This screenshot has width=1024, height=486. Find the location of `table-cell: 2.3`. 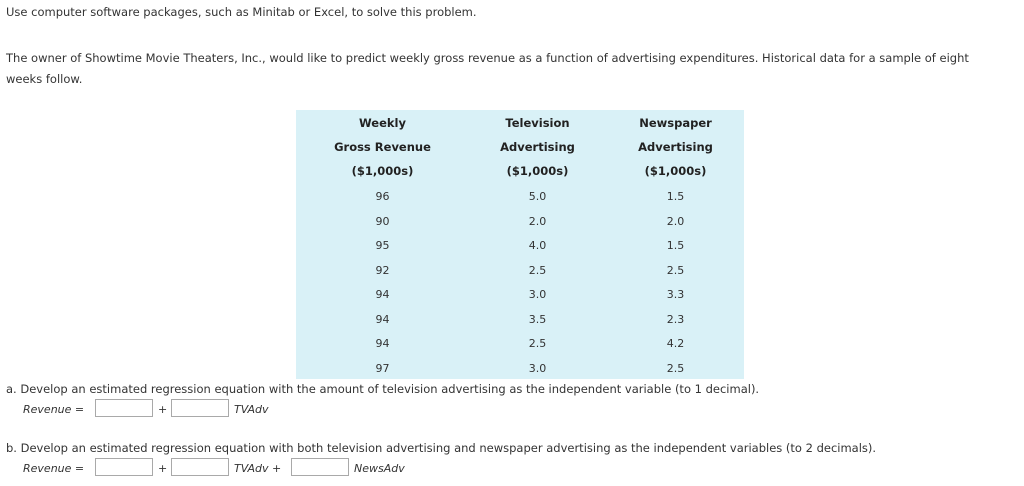

table-cell: 2.3 is located at coordinates (675, 319).